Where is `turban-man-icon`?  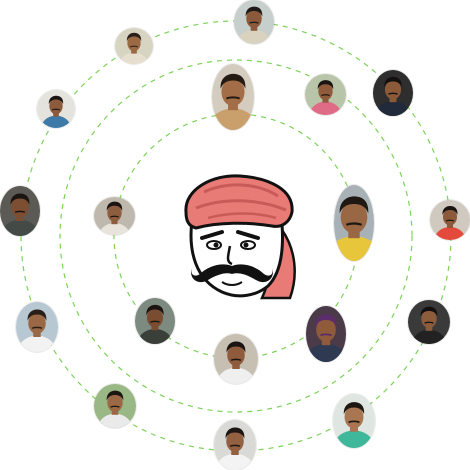
turban-man-icon is located at coordinates (240, 237).